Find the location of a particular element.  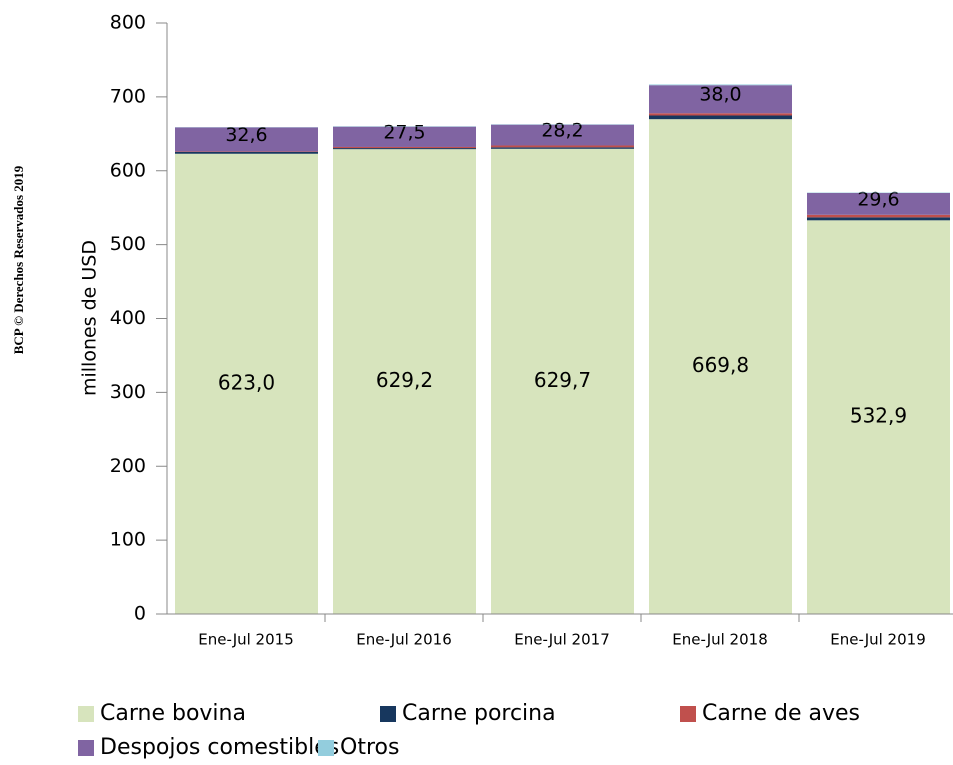

data-label: 38,0 is located at coordinates (720, 95).